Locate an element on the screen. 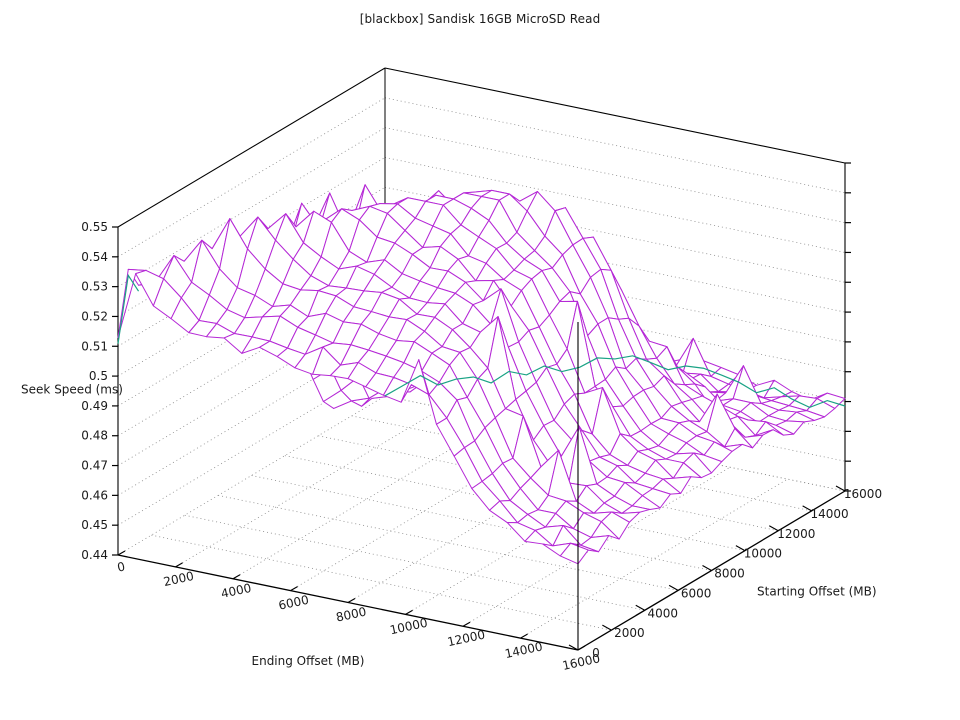 The height and width of the screenshot is (720, 960). y-tick-label: 8000 is located at coordinates (729, 574).